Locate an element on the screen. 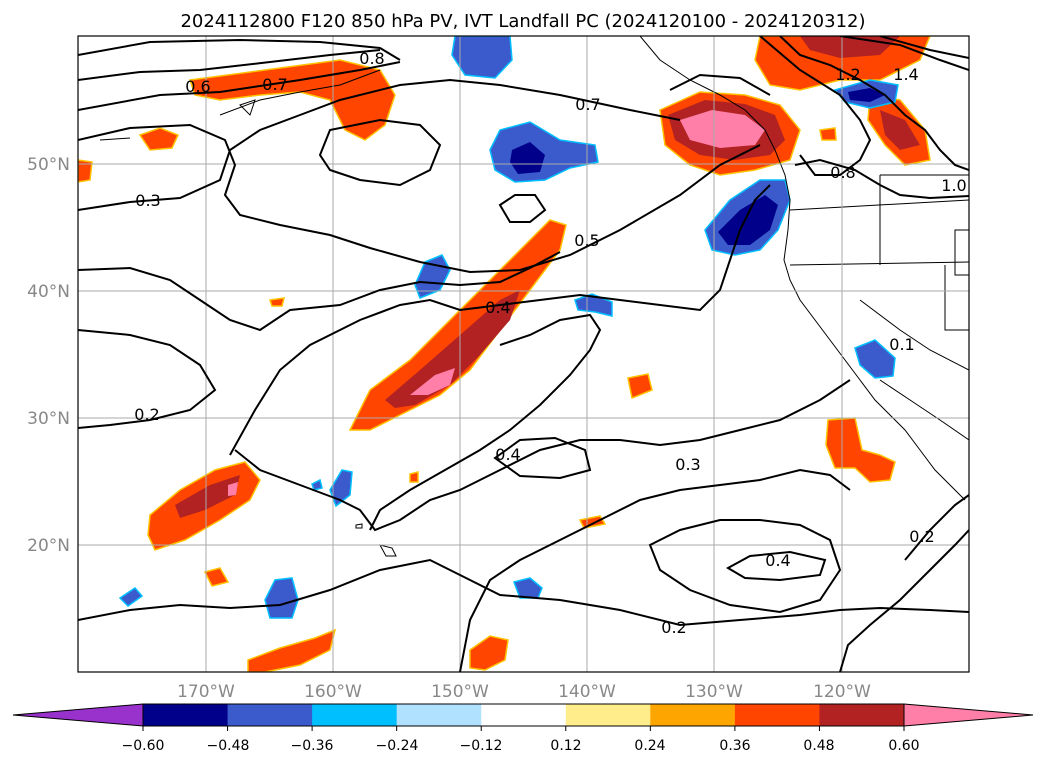 The image size is (1047, 765). lon-label: 130°W is located at coordinates (714, 692).